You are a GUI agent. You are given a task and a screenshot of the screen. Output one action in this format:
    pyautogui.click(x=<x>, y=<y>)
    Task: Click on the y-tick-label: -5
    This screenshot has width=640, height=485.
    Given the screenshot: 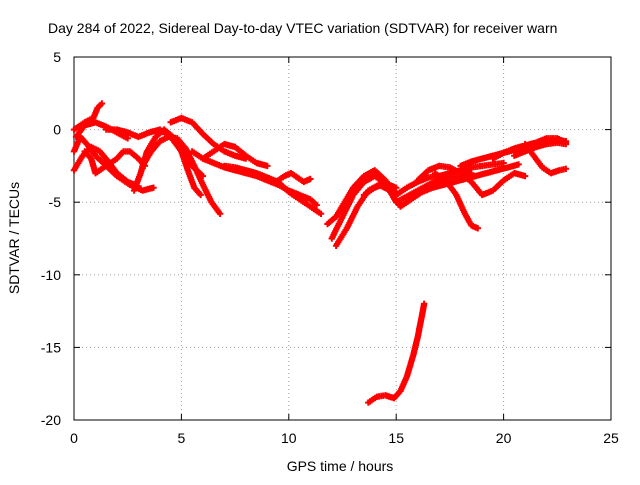 What is the action you would take?
    pyautogui.click(x=55, y=202)
    